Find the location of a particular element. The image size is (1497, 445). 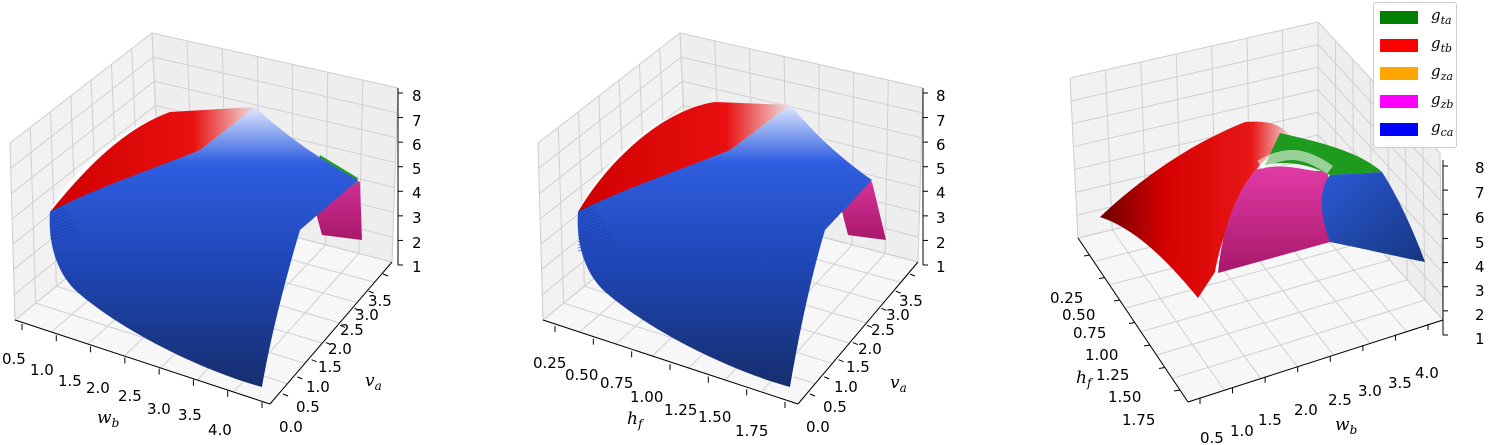

panel1-x-label: wb is located at coordinates (108, 419).